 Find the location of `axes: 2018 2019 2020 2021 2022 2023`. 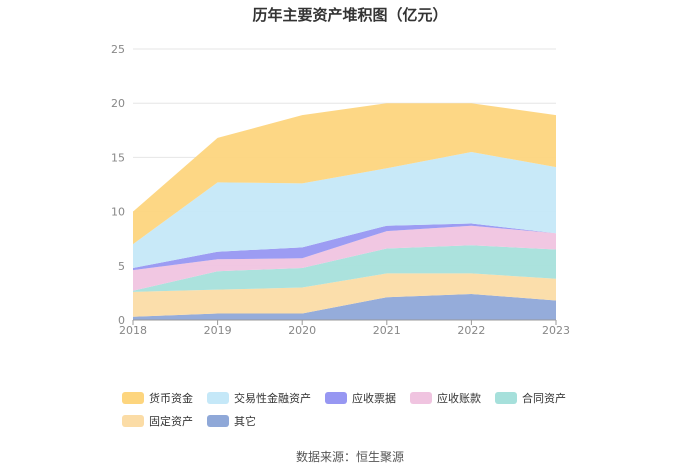

axes: 2018 2019 2020 2021 2022 2023 is located at coordinates (344, 328).